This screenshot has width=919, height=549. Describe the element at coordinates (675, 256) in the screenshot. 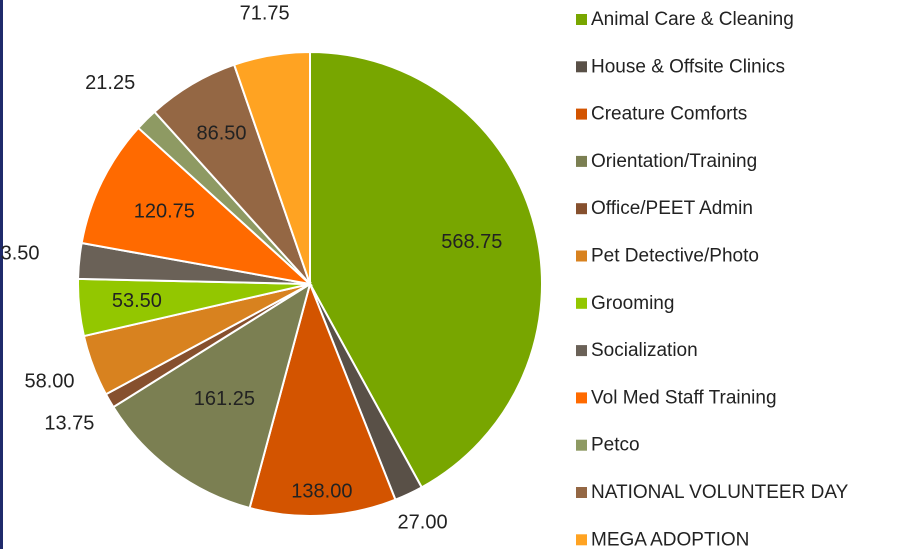

I see `legend-label: Pet Detective/Photo` at that location.